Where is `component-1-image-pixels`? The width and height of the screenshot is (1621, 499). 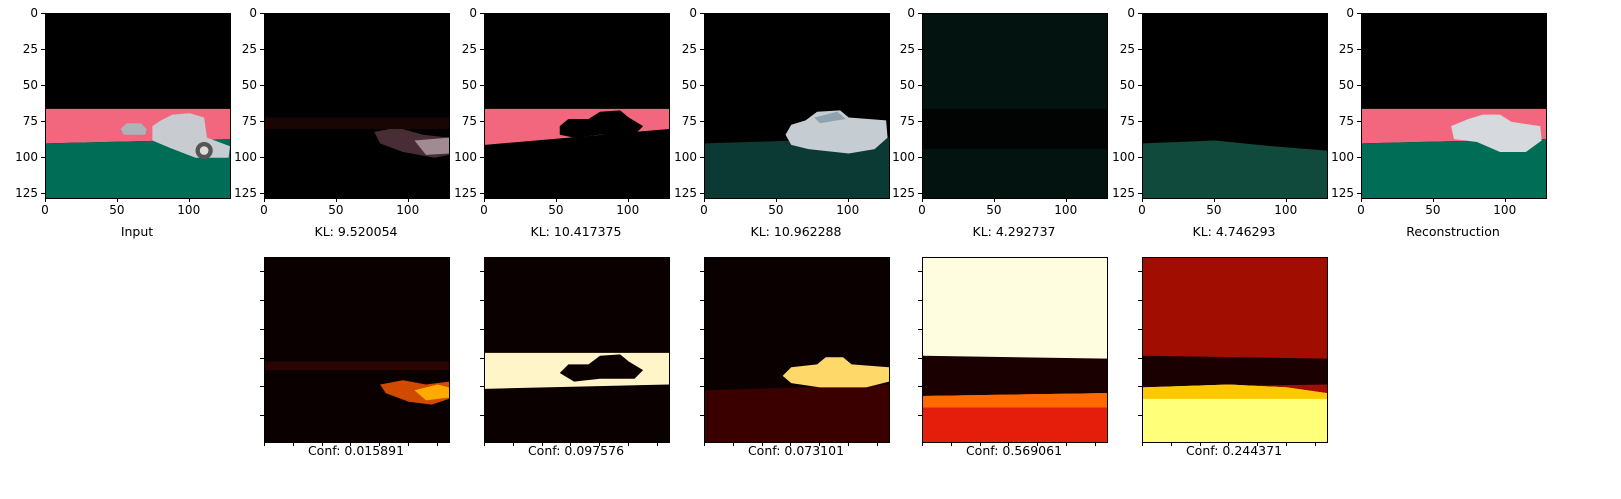 component-1-image-pixels is located at coordinates (357, 137).